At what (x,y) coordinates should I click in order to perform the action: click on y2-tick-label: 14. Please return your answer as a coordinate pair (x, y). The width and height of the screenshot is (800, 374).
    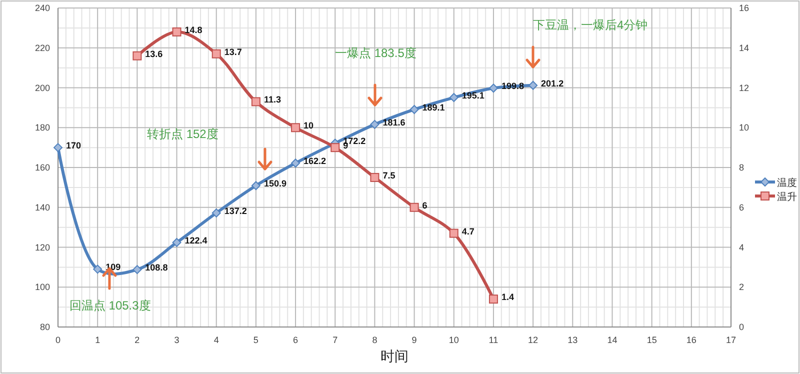
    Looking at the image, I should click on (744, 47).